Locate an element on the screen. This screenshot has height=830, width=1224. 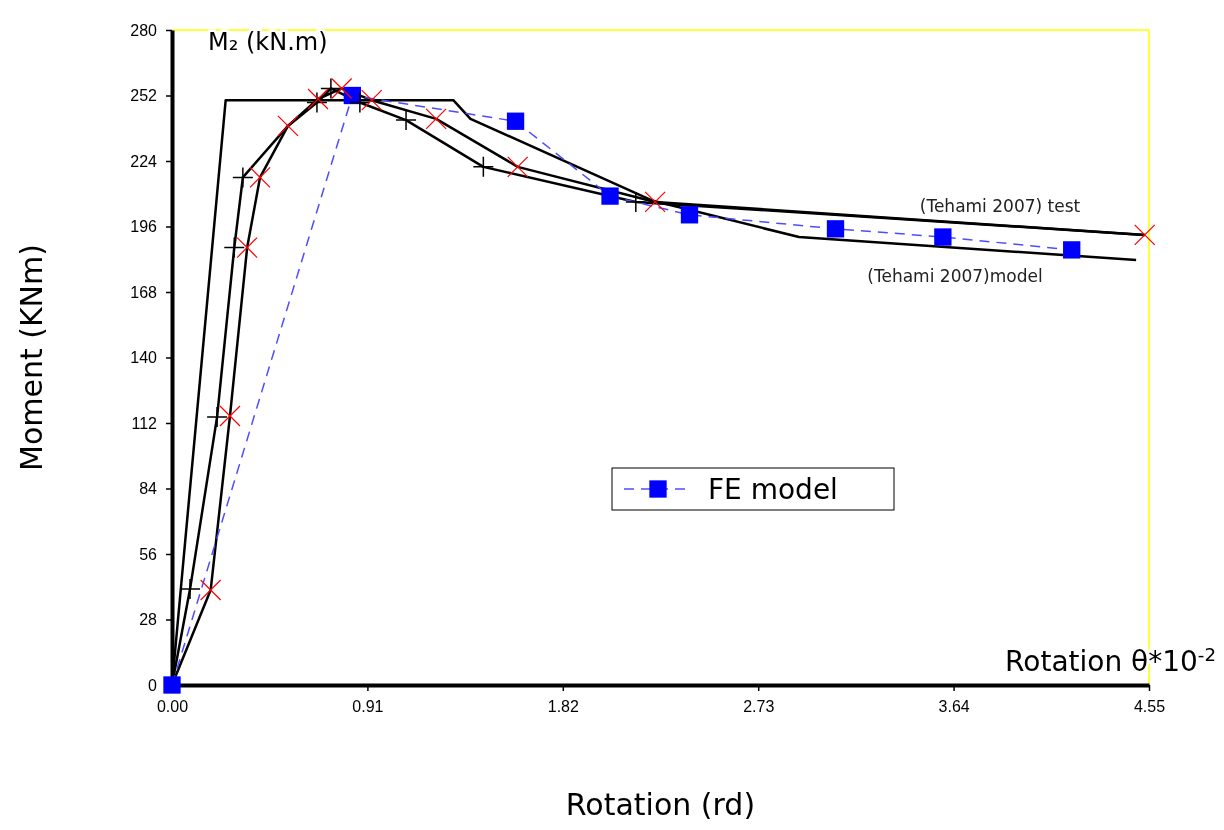
y-tick-label: 280 is located at coordinates (144, 30).